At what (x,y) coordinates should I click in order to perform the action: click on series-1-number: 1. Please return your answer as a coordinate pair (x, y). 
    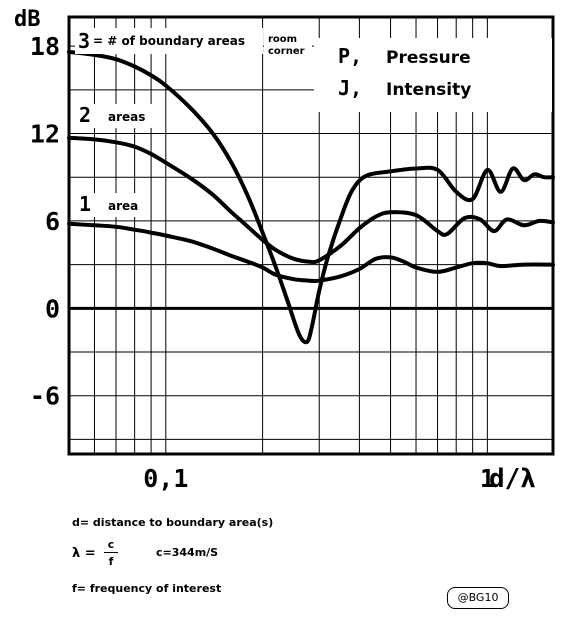
    Looking at the image, I should click on (85, 204).